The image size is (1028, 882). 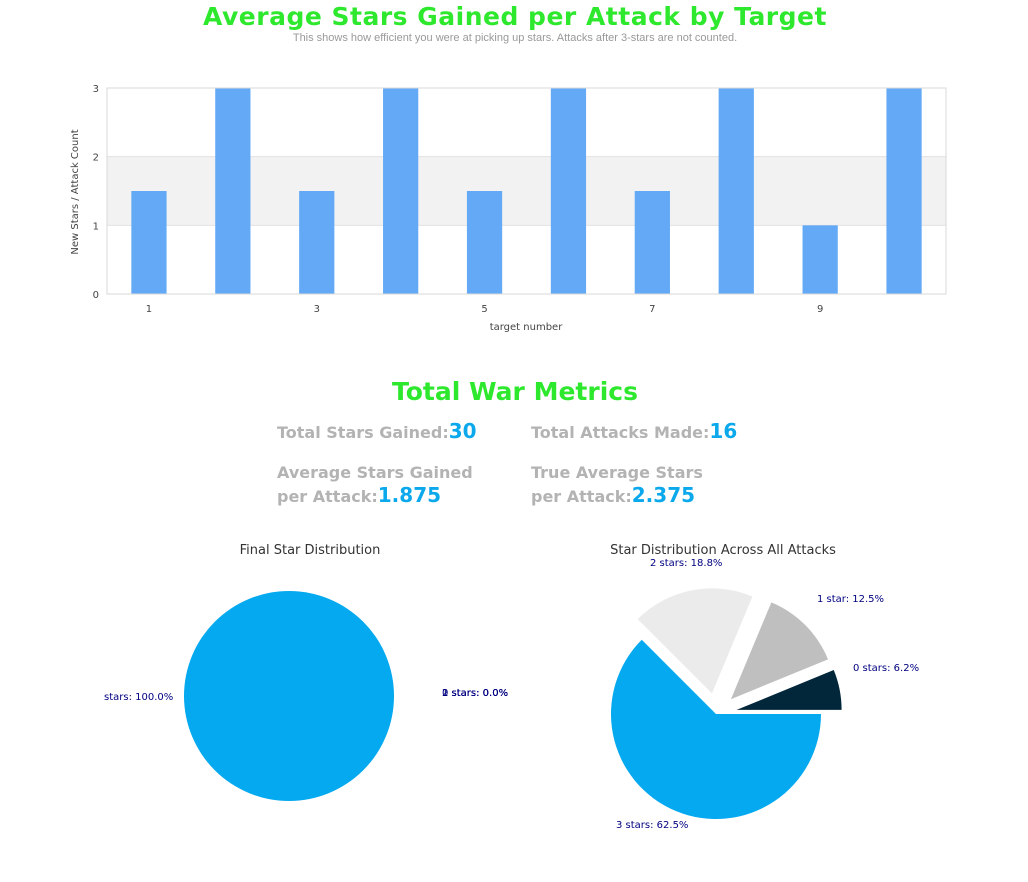 I want to click on pie-slice-label: stars: 100.0%, so click(x=138, y=697).